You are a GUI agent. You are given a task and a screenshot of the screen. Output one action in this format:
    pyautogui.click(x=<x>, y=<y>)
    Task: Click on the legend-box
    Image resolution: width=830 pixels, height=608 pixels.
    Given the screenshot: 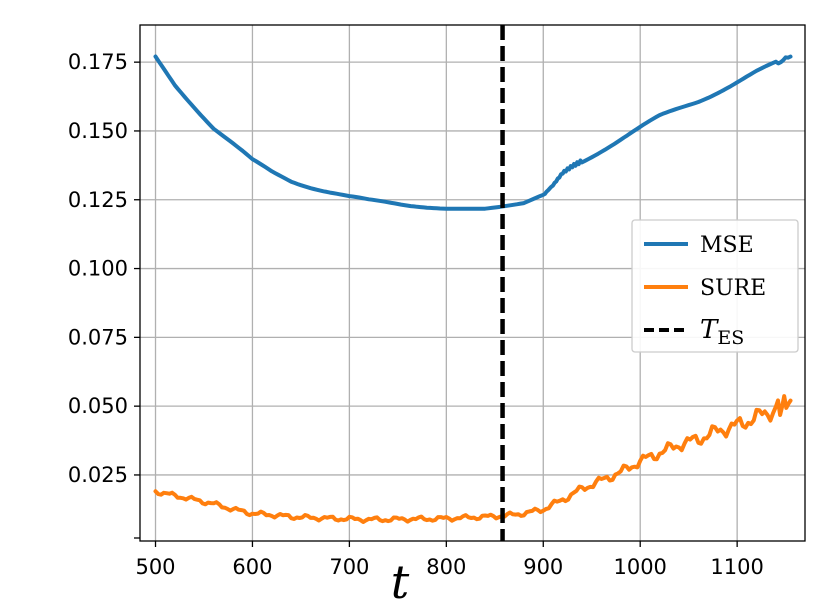 What is the action you would take?
    pyautogui.click(x=715, y=286)
    